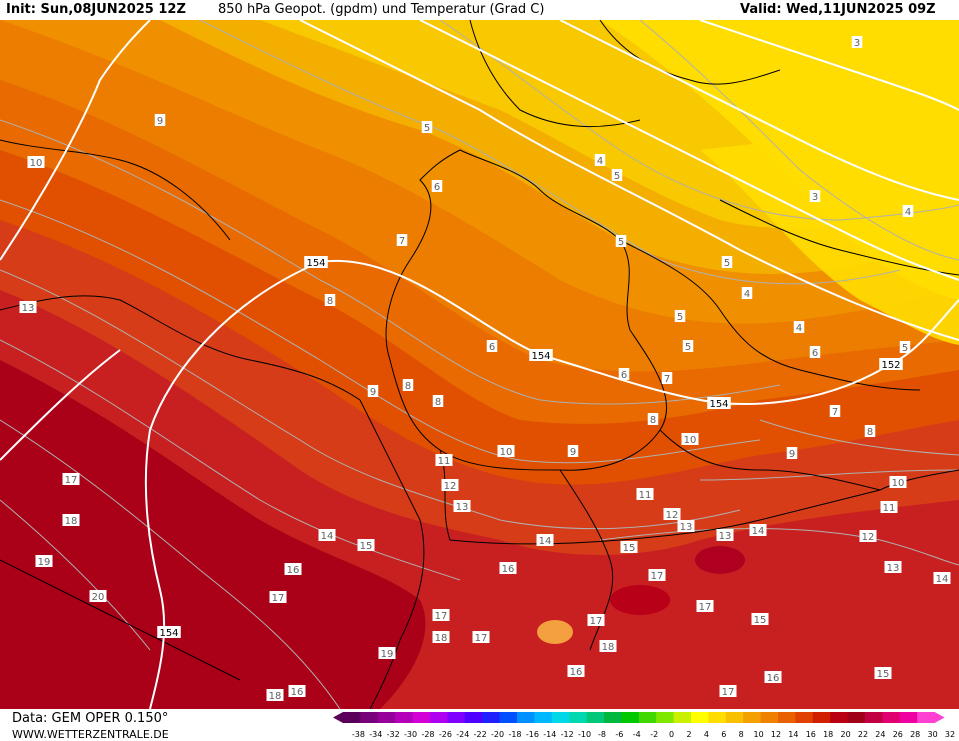  I want to click on legend-tick-label: -2, so click(654, 734).